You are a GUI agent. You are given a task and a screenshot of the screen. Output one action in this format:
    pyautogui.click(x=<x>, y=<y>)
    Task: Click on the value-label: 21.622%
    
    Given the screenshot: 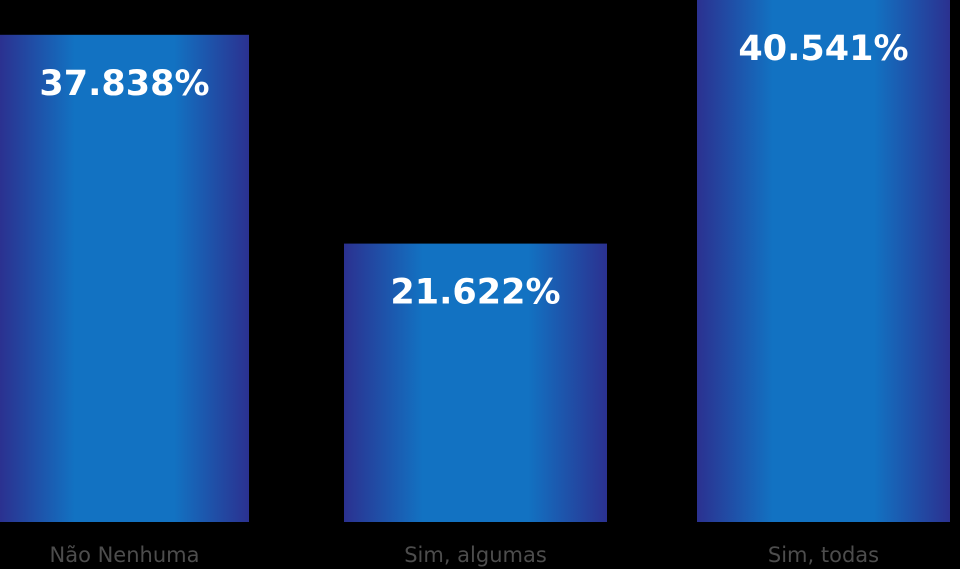 What is the action you would take?
    pyautogui.click(x=475, y=293)
    